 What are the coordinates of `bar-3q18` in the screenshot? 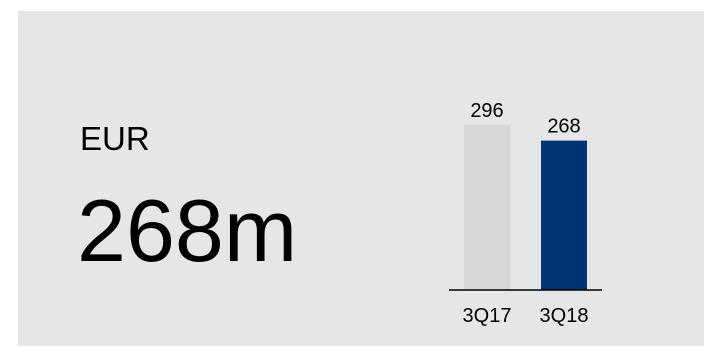 It's located at (564, 215).